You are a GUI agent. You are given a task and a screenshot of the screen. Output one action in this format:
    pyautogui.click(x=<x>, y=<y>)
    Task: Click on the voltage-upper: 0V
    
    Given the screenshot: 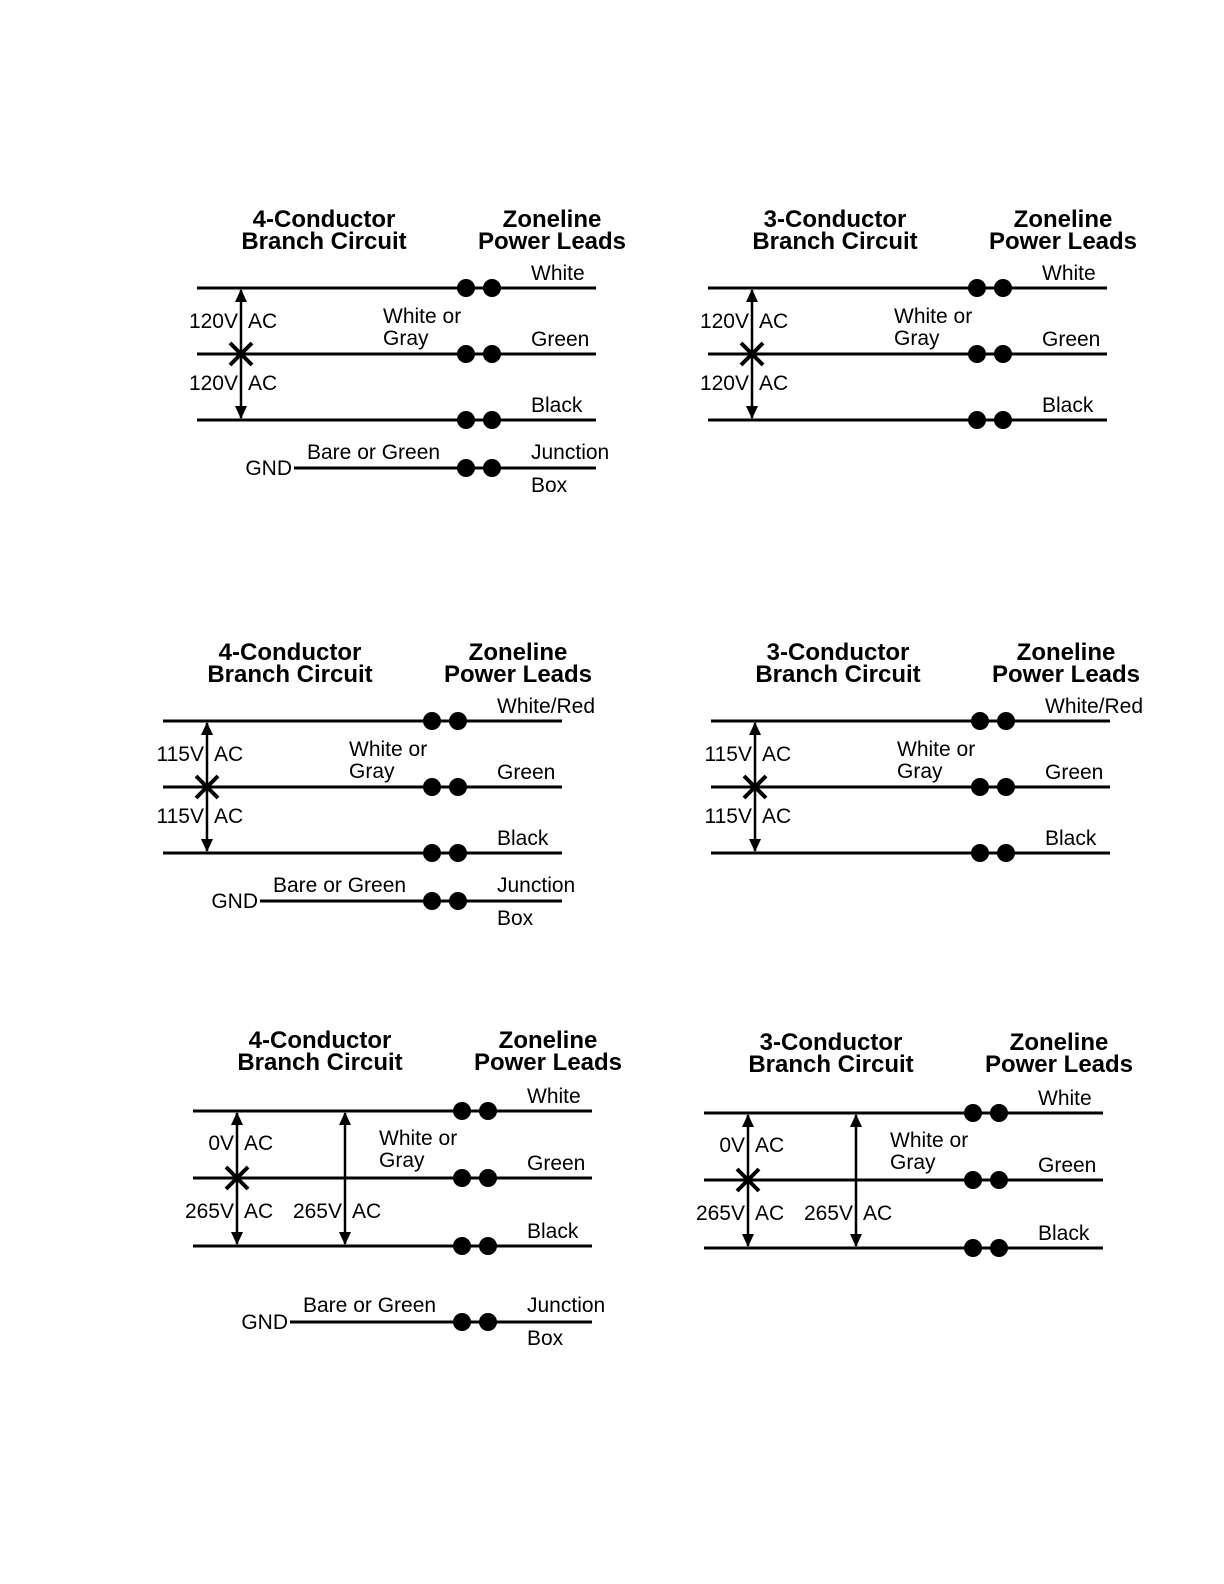 What is the action you would take?
    pyautogui.click(x=732, y=1145)
    